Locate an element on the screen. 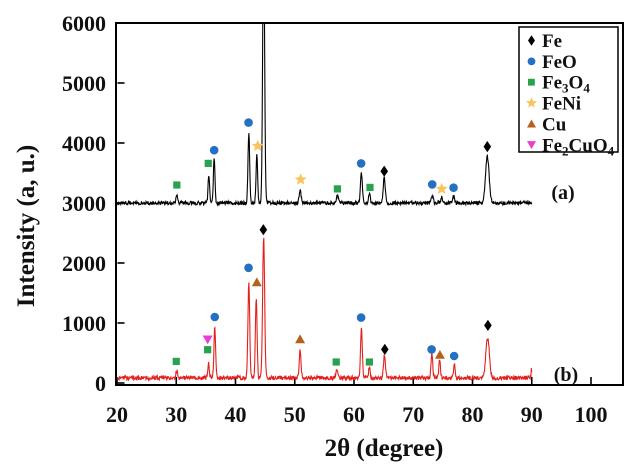 The image size is (638, 471). series-label-a: (a) is located at coordinates (562, 193).